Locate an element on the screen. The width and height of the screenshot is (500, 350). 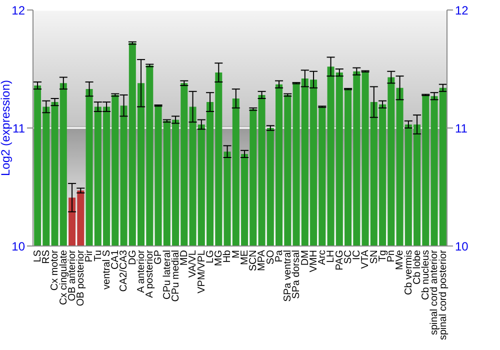
y-axis-title: Log2 (expression) is located at coordinates (6, 128).